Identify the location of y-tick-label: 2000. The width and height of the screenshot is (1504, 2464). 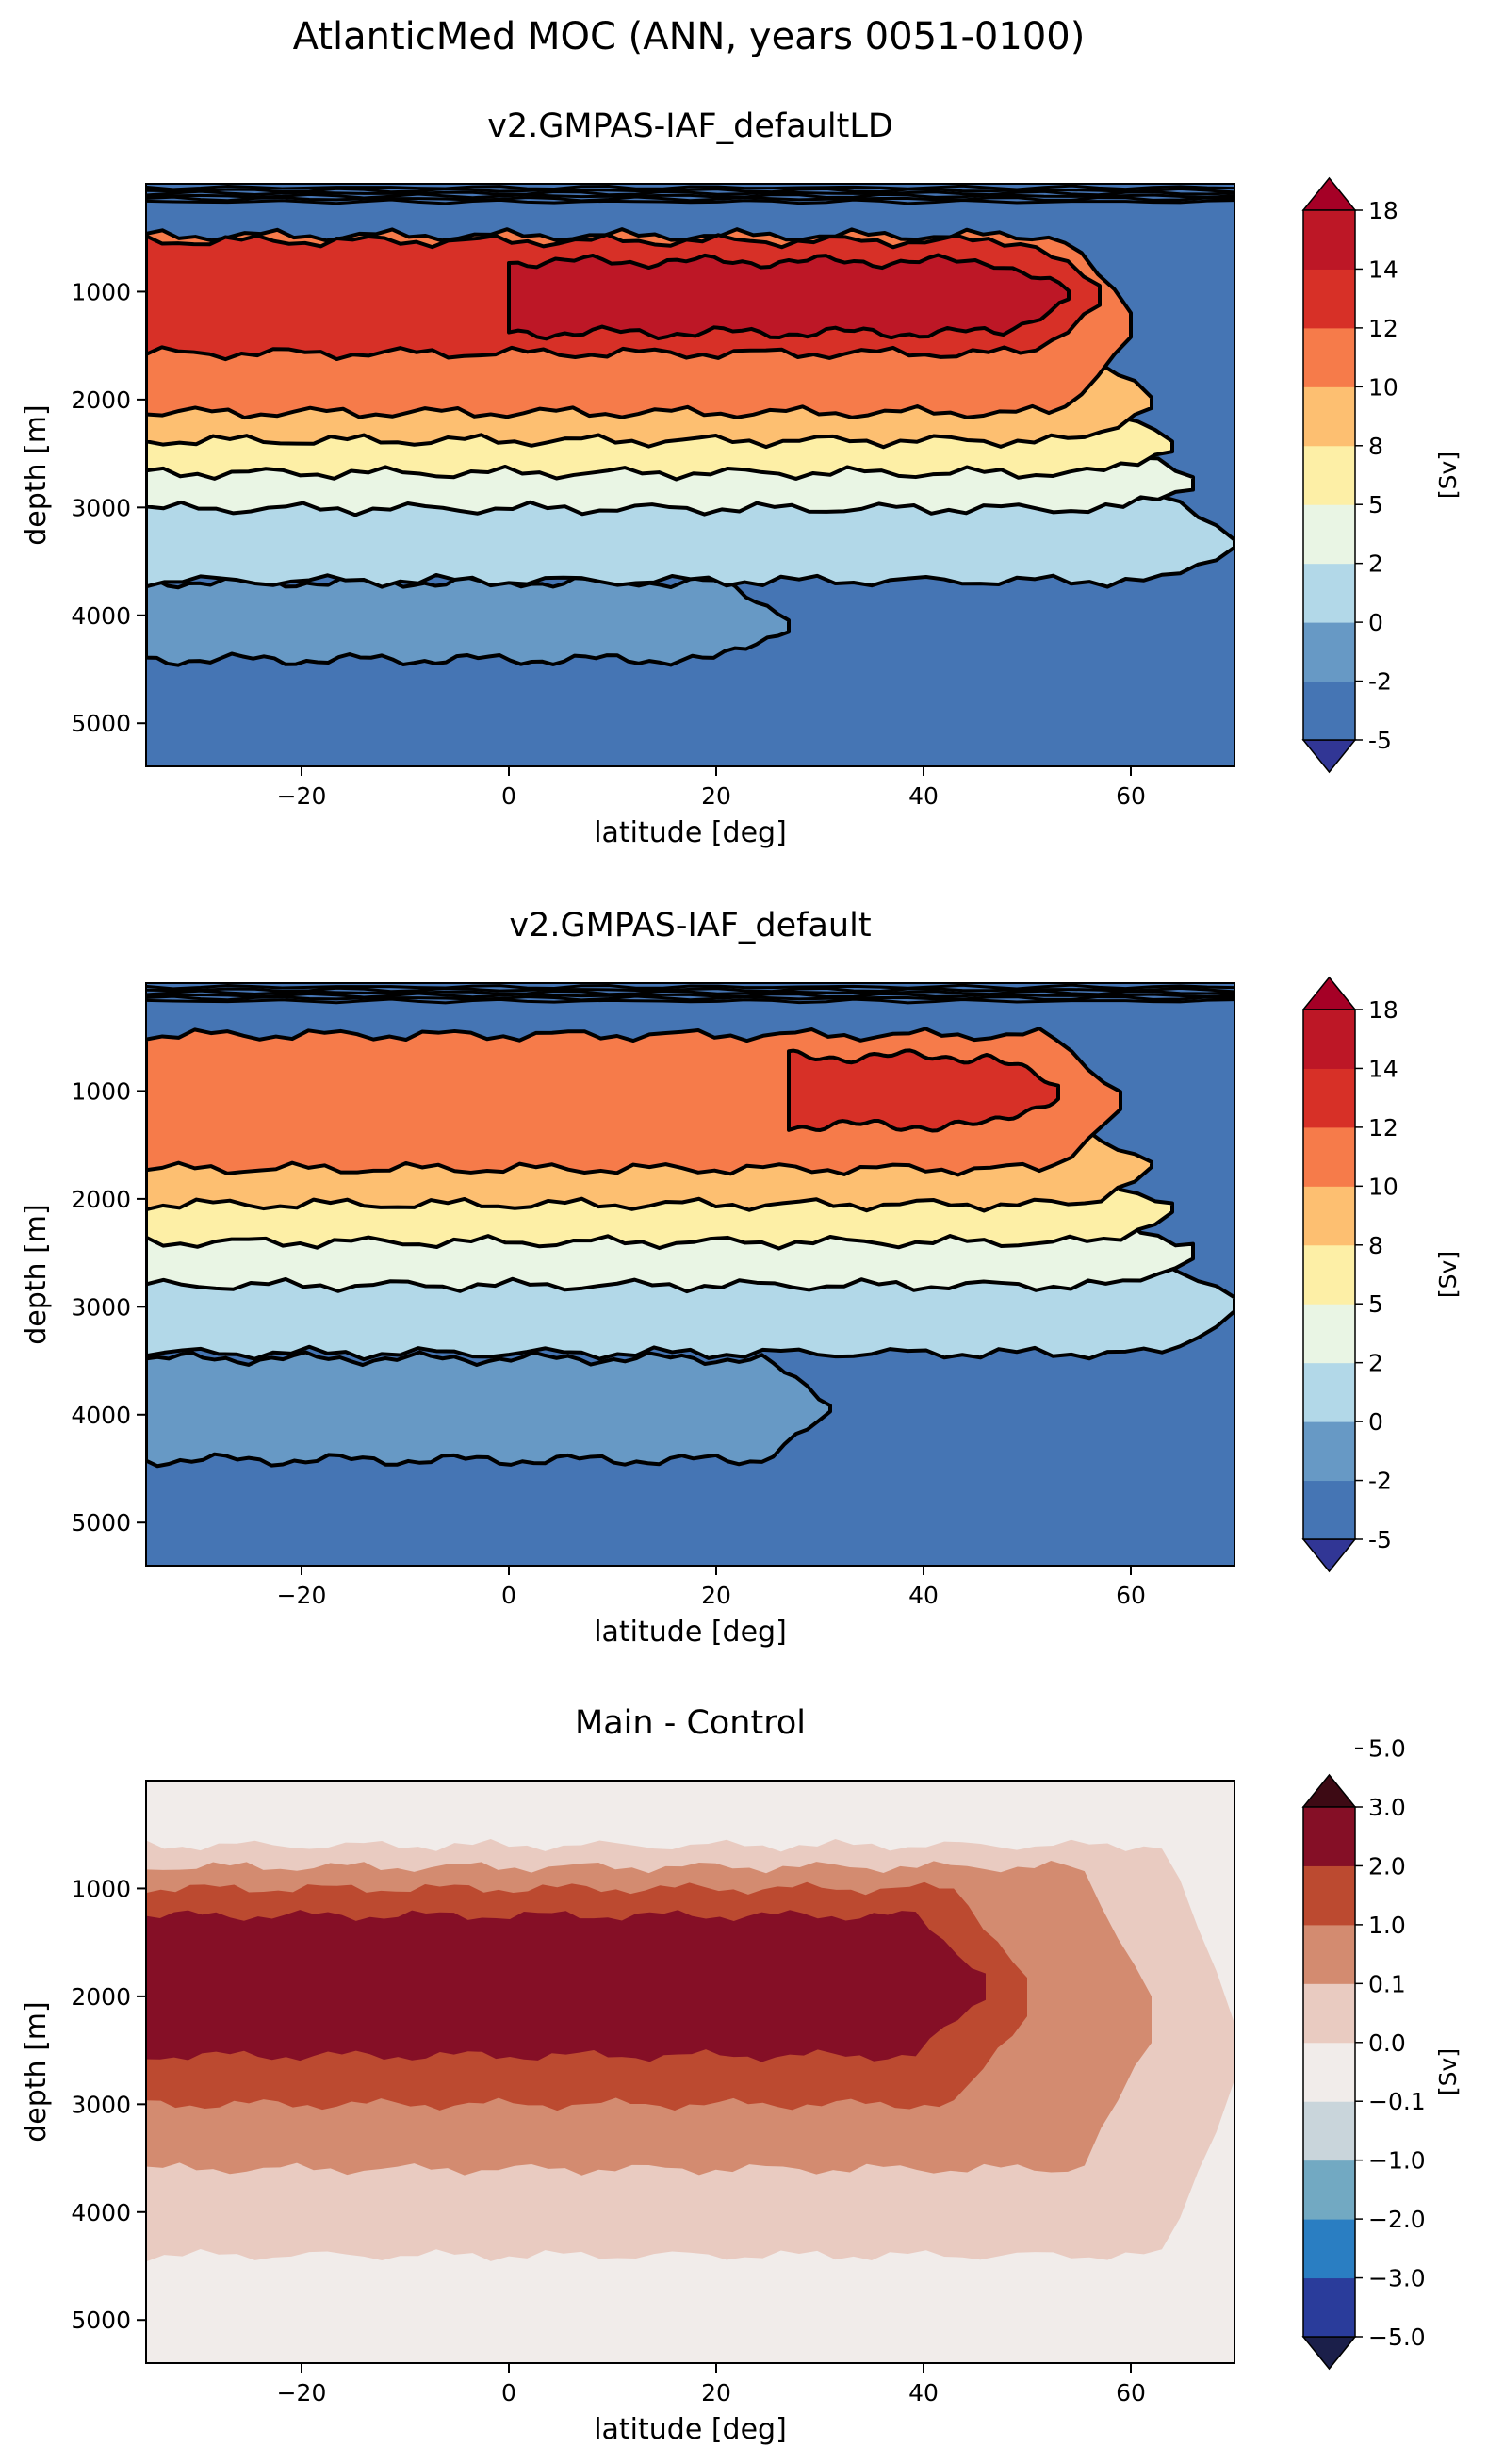
(101, 400).